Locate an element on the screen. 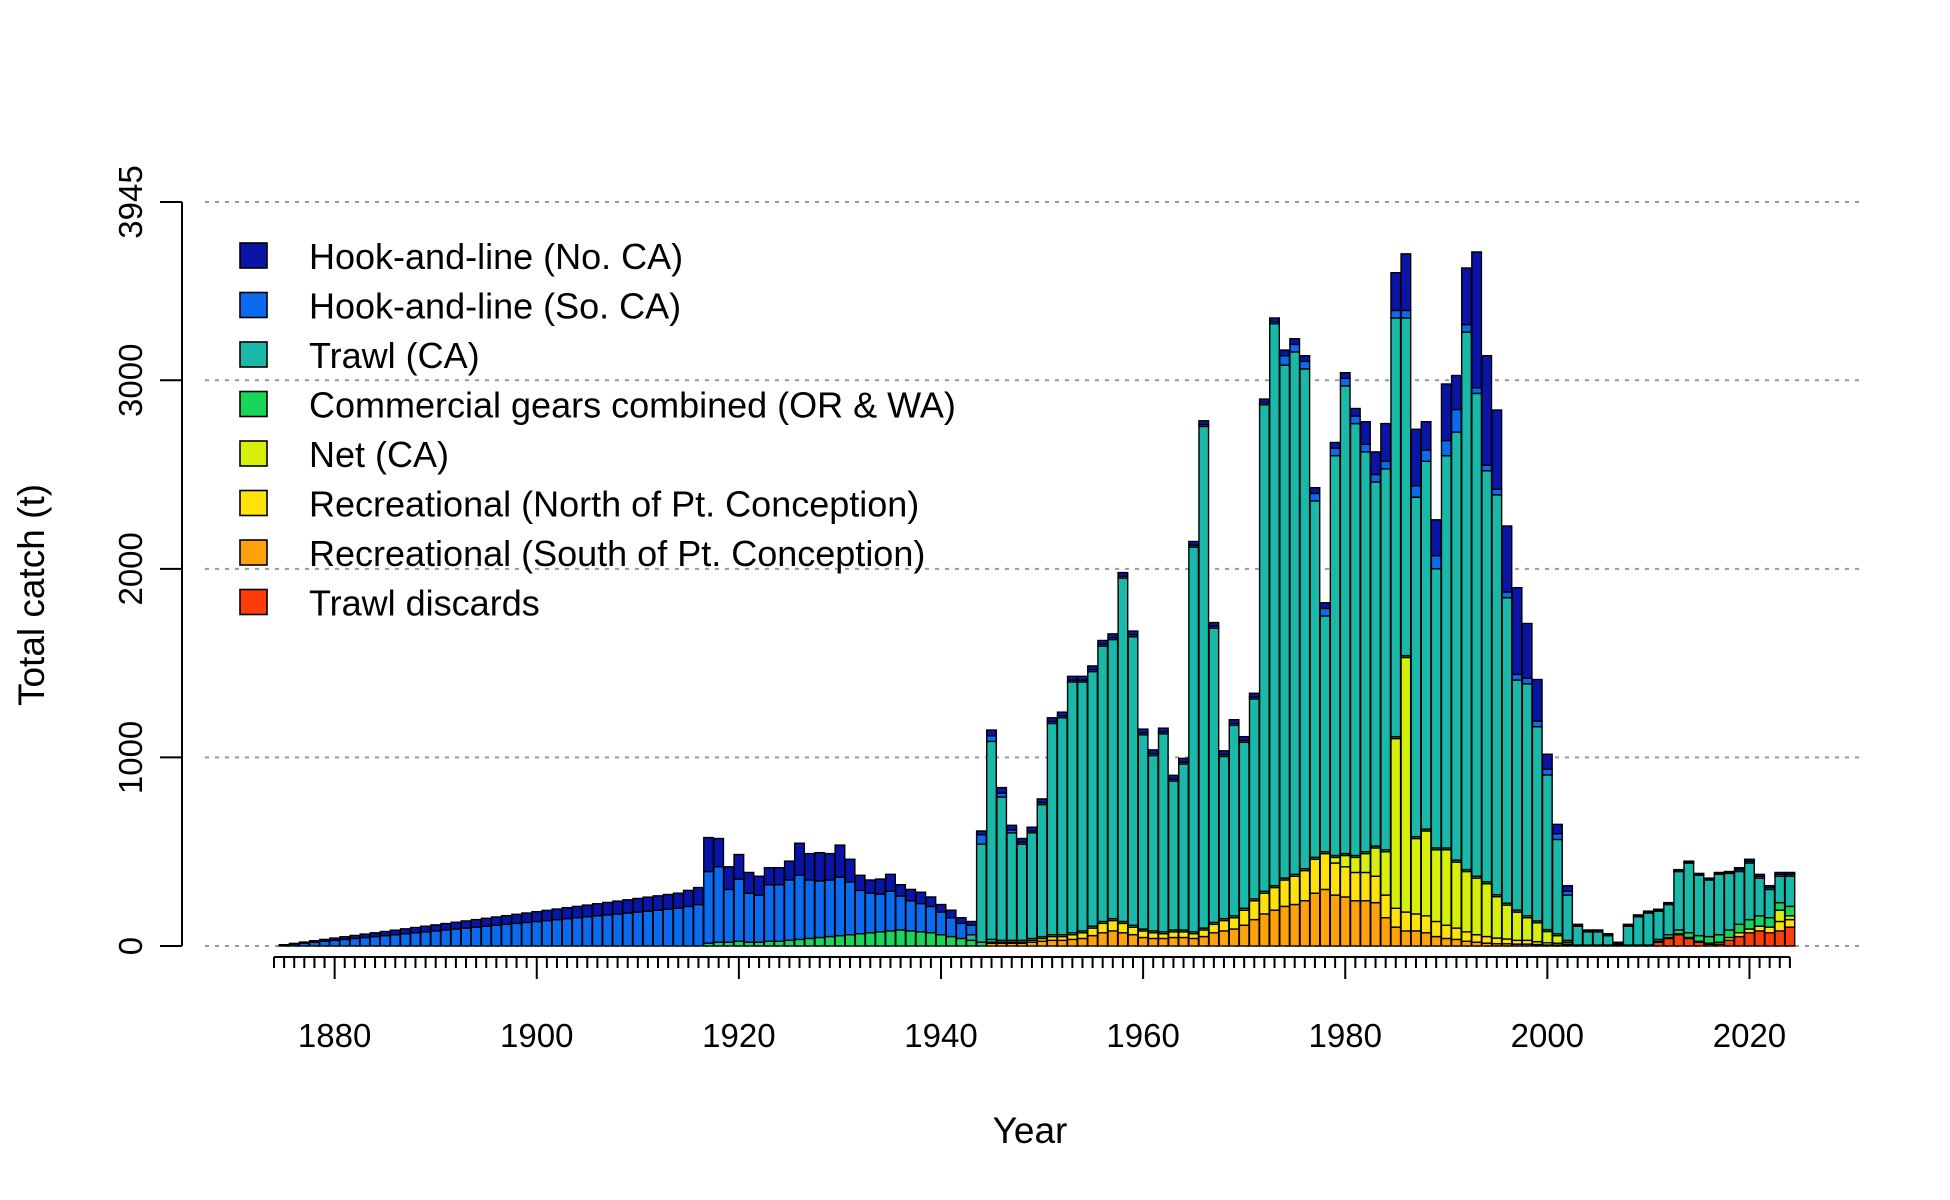 This screenshot has width=1950, height=1200. bar-segment-hkl_north-1902 is located at coordinates (557, 914).